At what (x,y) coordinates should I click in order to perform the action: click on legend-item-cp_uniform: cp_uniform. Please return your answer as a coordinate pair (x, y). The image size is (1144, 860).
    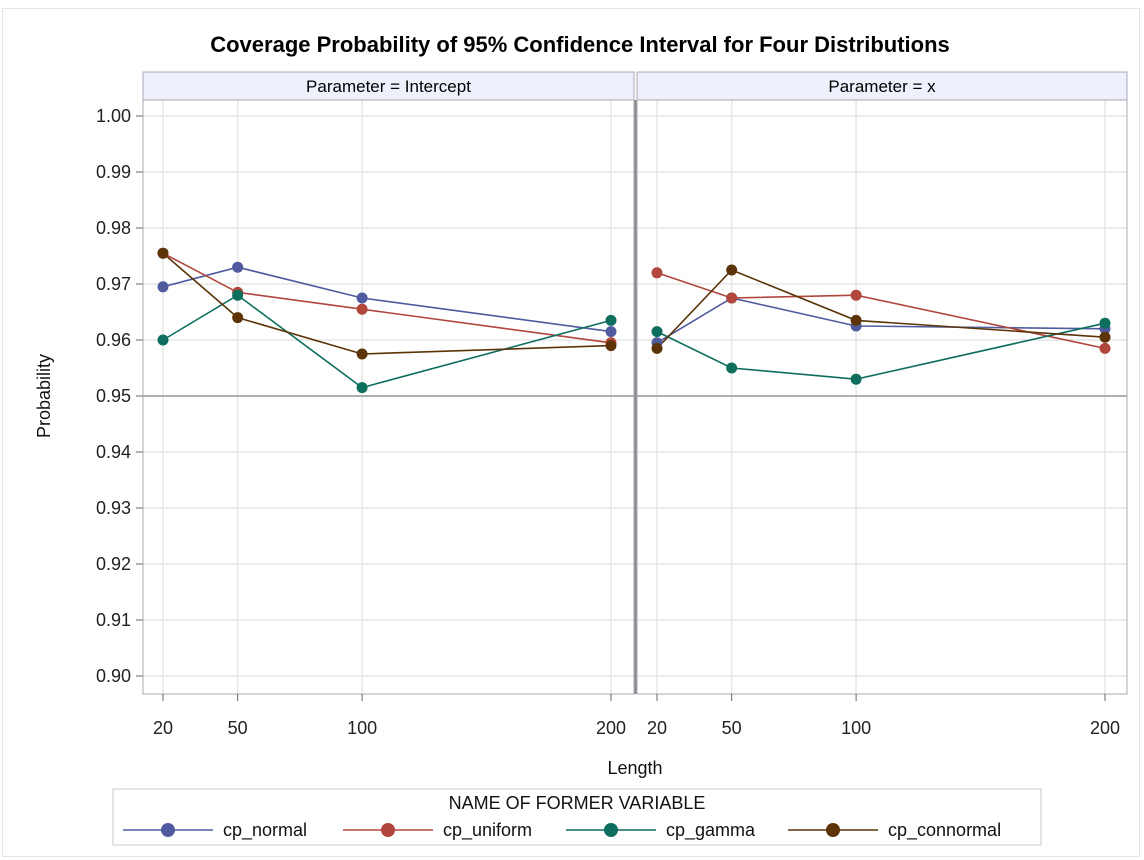
    Looking at the image, I should click on (437, 830).